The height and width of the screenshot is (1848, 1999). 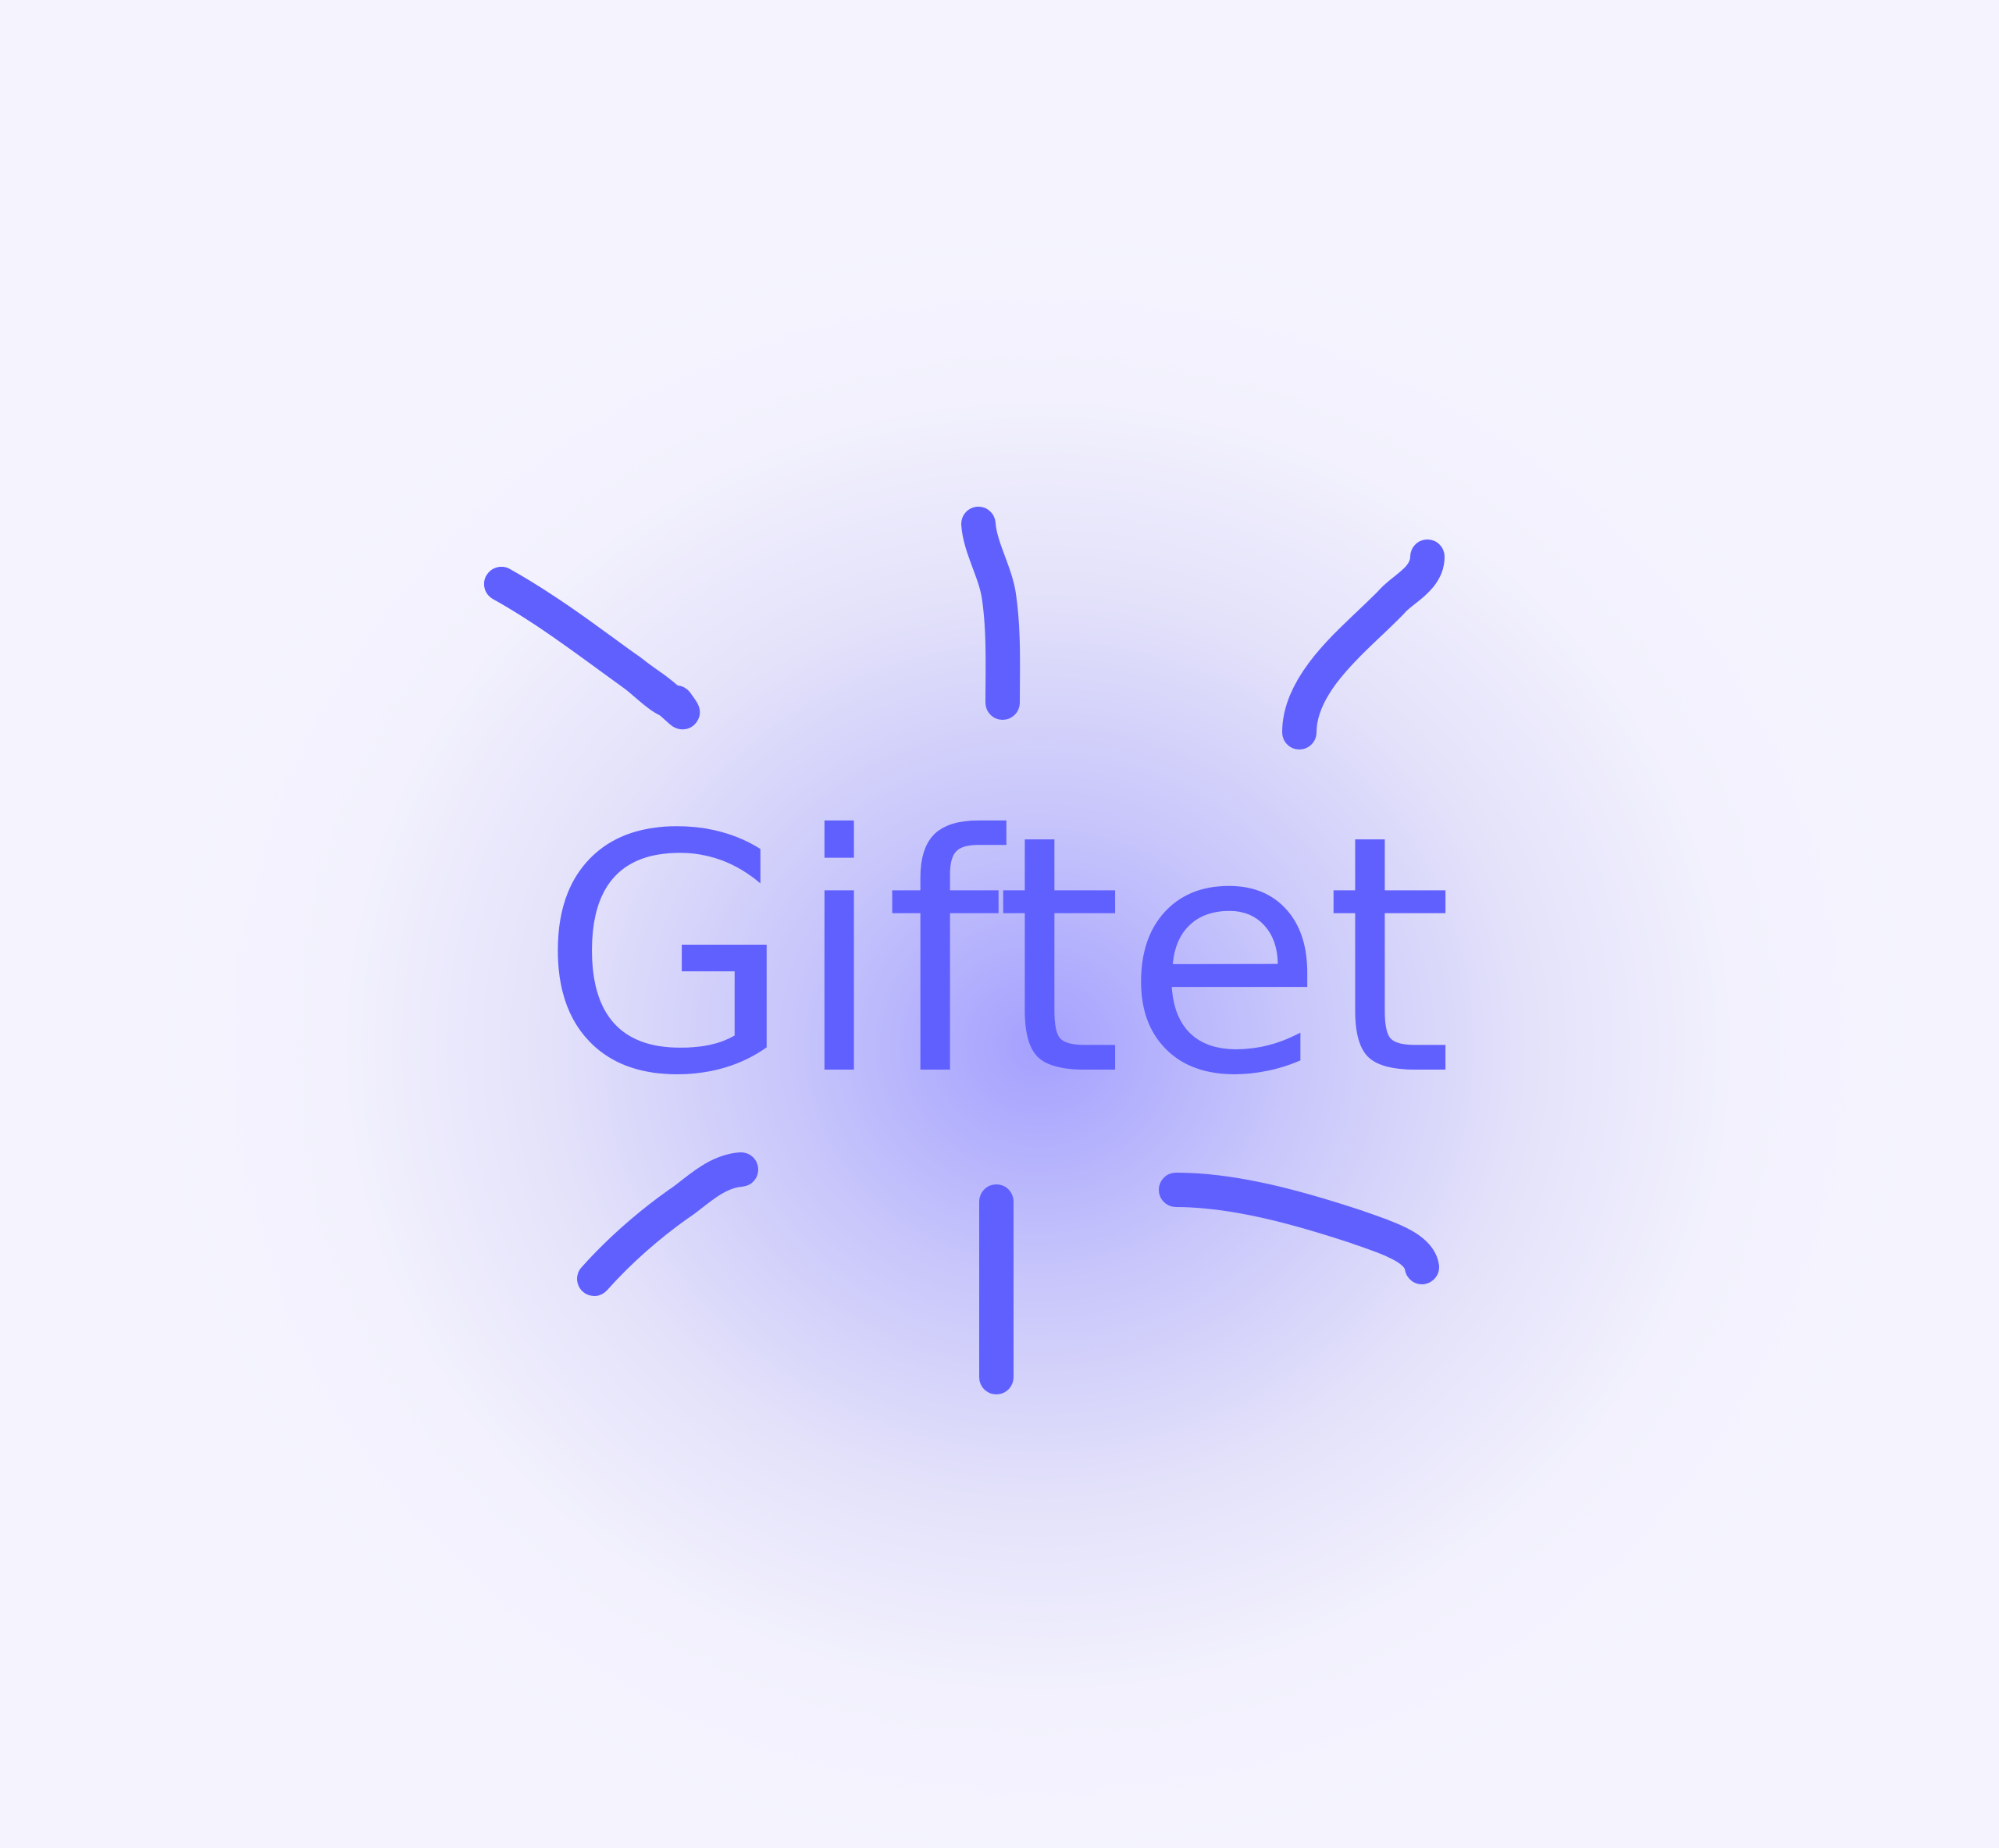 I want to click on ray-top-right, so click(x=1363, y=645).